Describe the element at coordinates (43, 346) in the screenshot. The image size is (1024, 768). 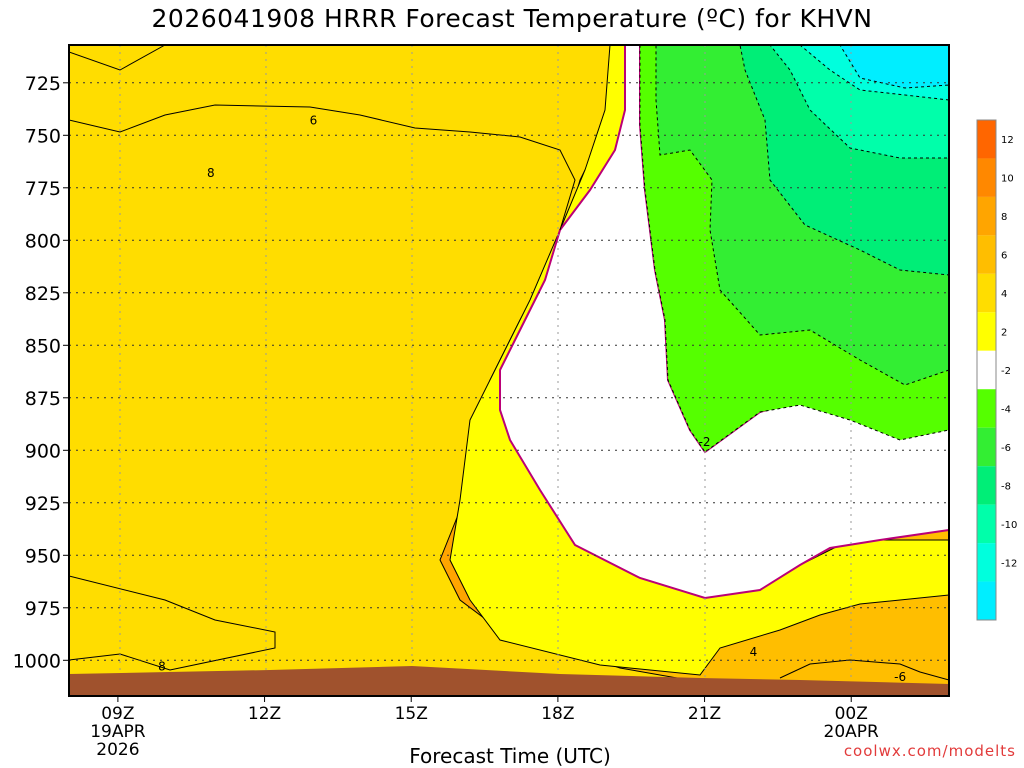
I see `y-tick-label-850: 850` at that location.